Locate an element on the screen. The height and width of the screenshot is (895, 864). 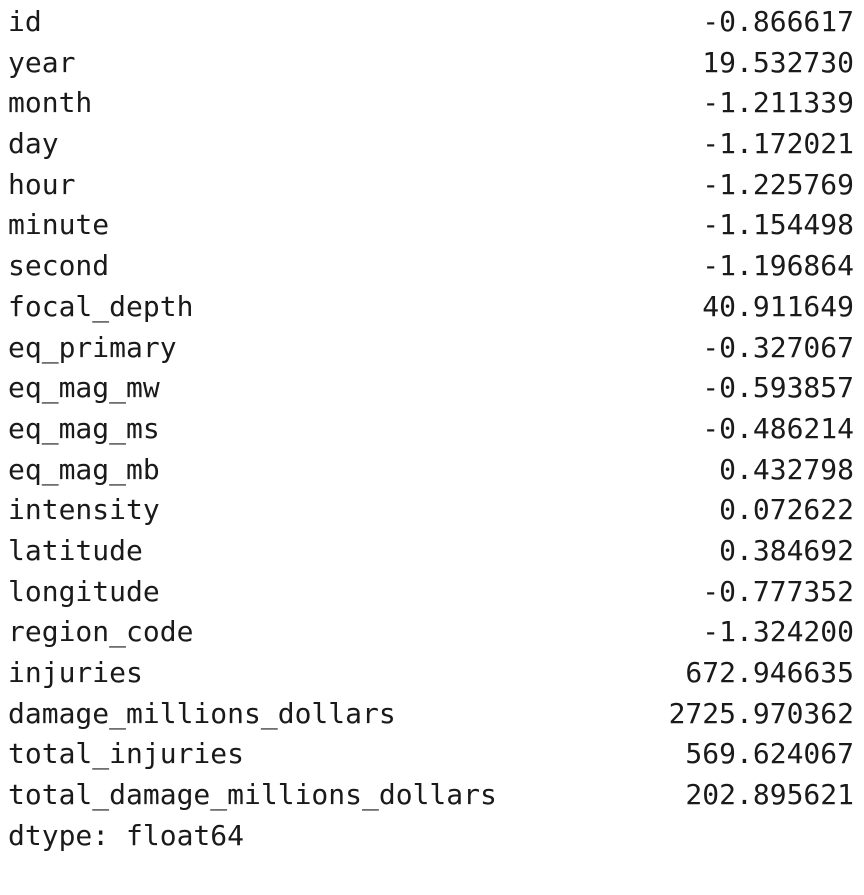
series-row: hour -1.225769 is located at coordinates (431, 185).